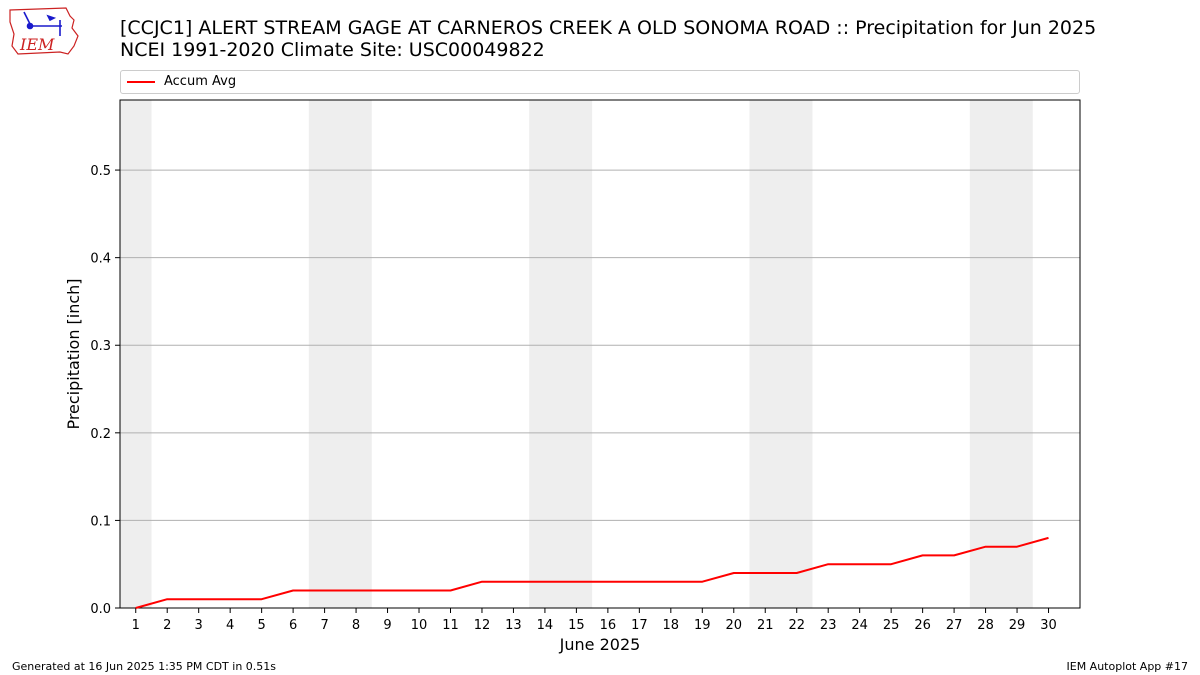 This screenshot has width=1200, height=675. What do you see at coordinates (387, 625) in the screenshot?
I see `x-tick-label-8: 9` at bounding box center [387, 625].